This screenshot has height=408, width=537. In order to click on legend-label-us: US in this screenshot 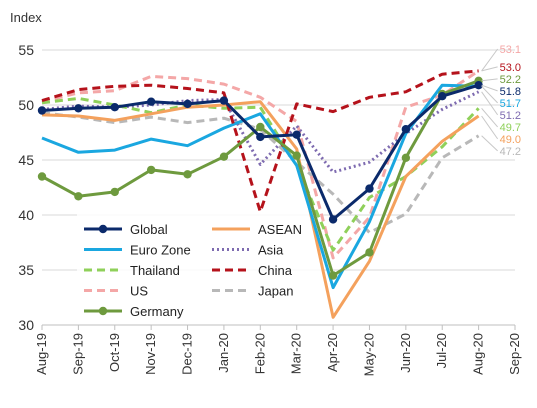, I will do `click(139, 291)`.